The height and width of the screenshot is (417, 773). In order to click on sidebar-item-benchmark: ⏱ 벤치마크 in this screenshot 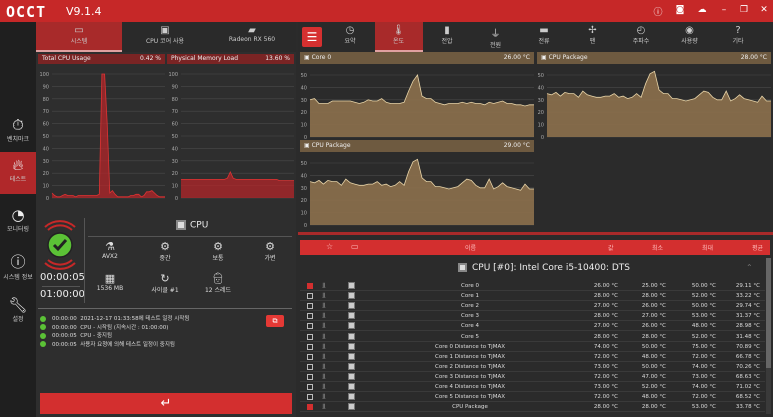, I will do `click(18, 133)`.